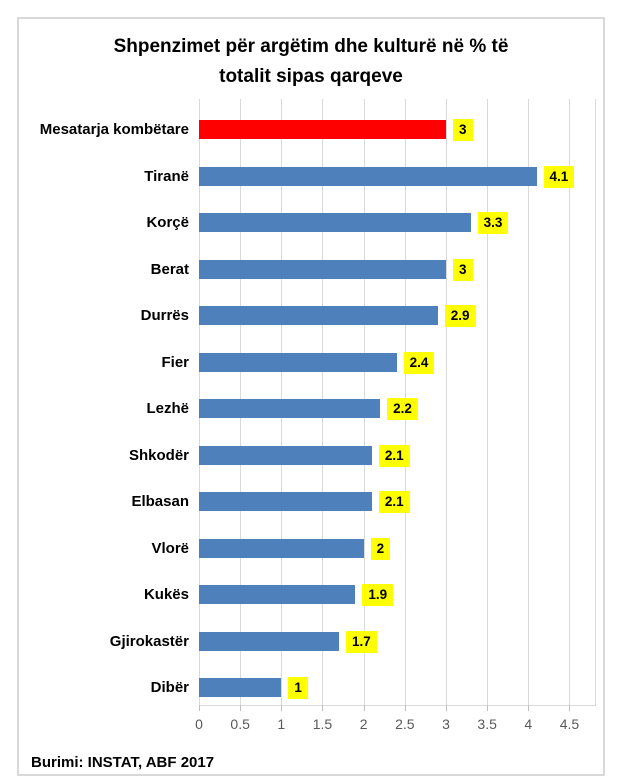 The width and height of the screenshot is (618, 778). What do you see at coordinates (528, 724) in the screenshot?
I see `x-axis-tick-label: 4` at bounding box center [528, 724].